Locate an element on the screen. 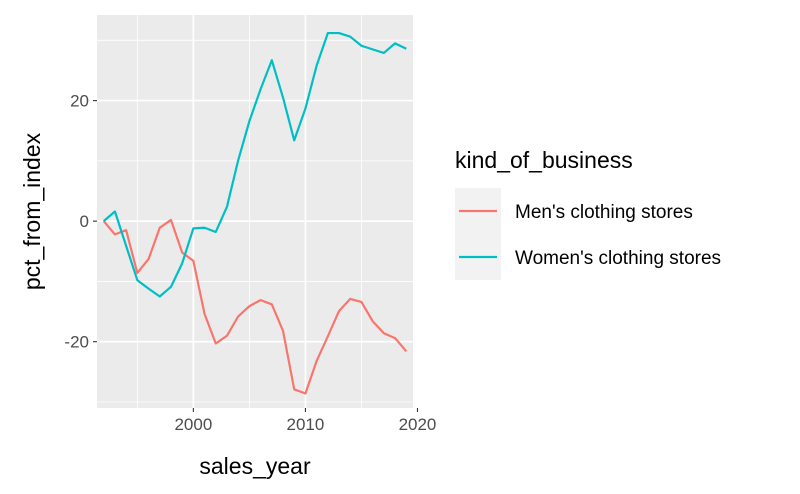 The height and width of the screenshot is (494, 800). x-axis-title: sales_year is located at coordinates (255, 466).